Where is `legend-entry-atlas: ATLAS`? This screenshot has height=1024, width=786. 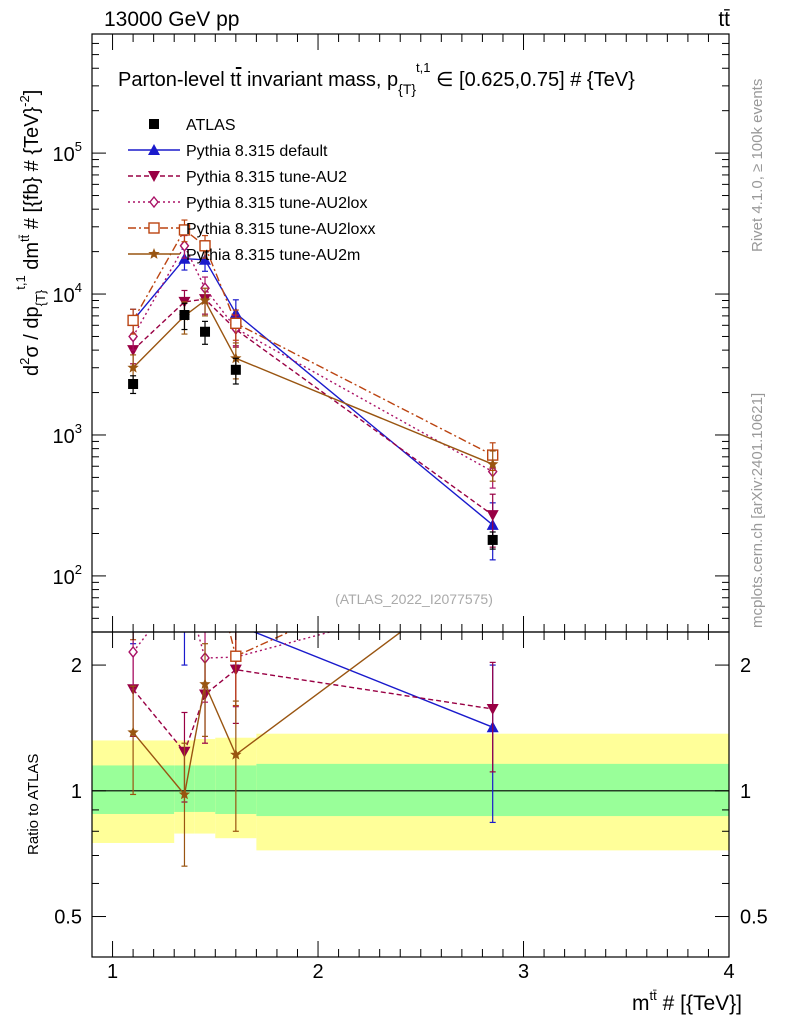 legend-entry-atlas: ATLAS is located at coordinates (192, 125).